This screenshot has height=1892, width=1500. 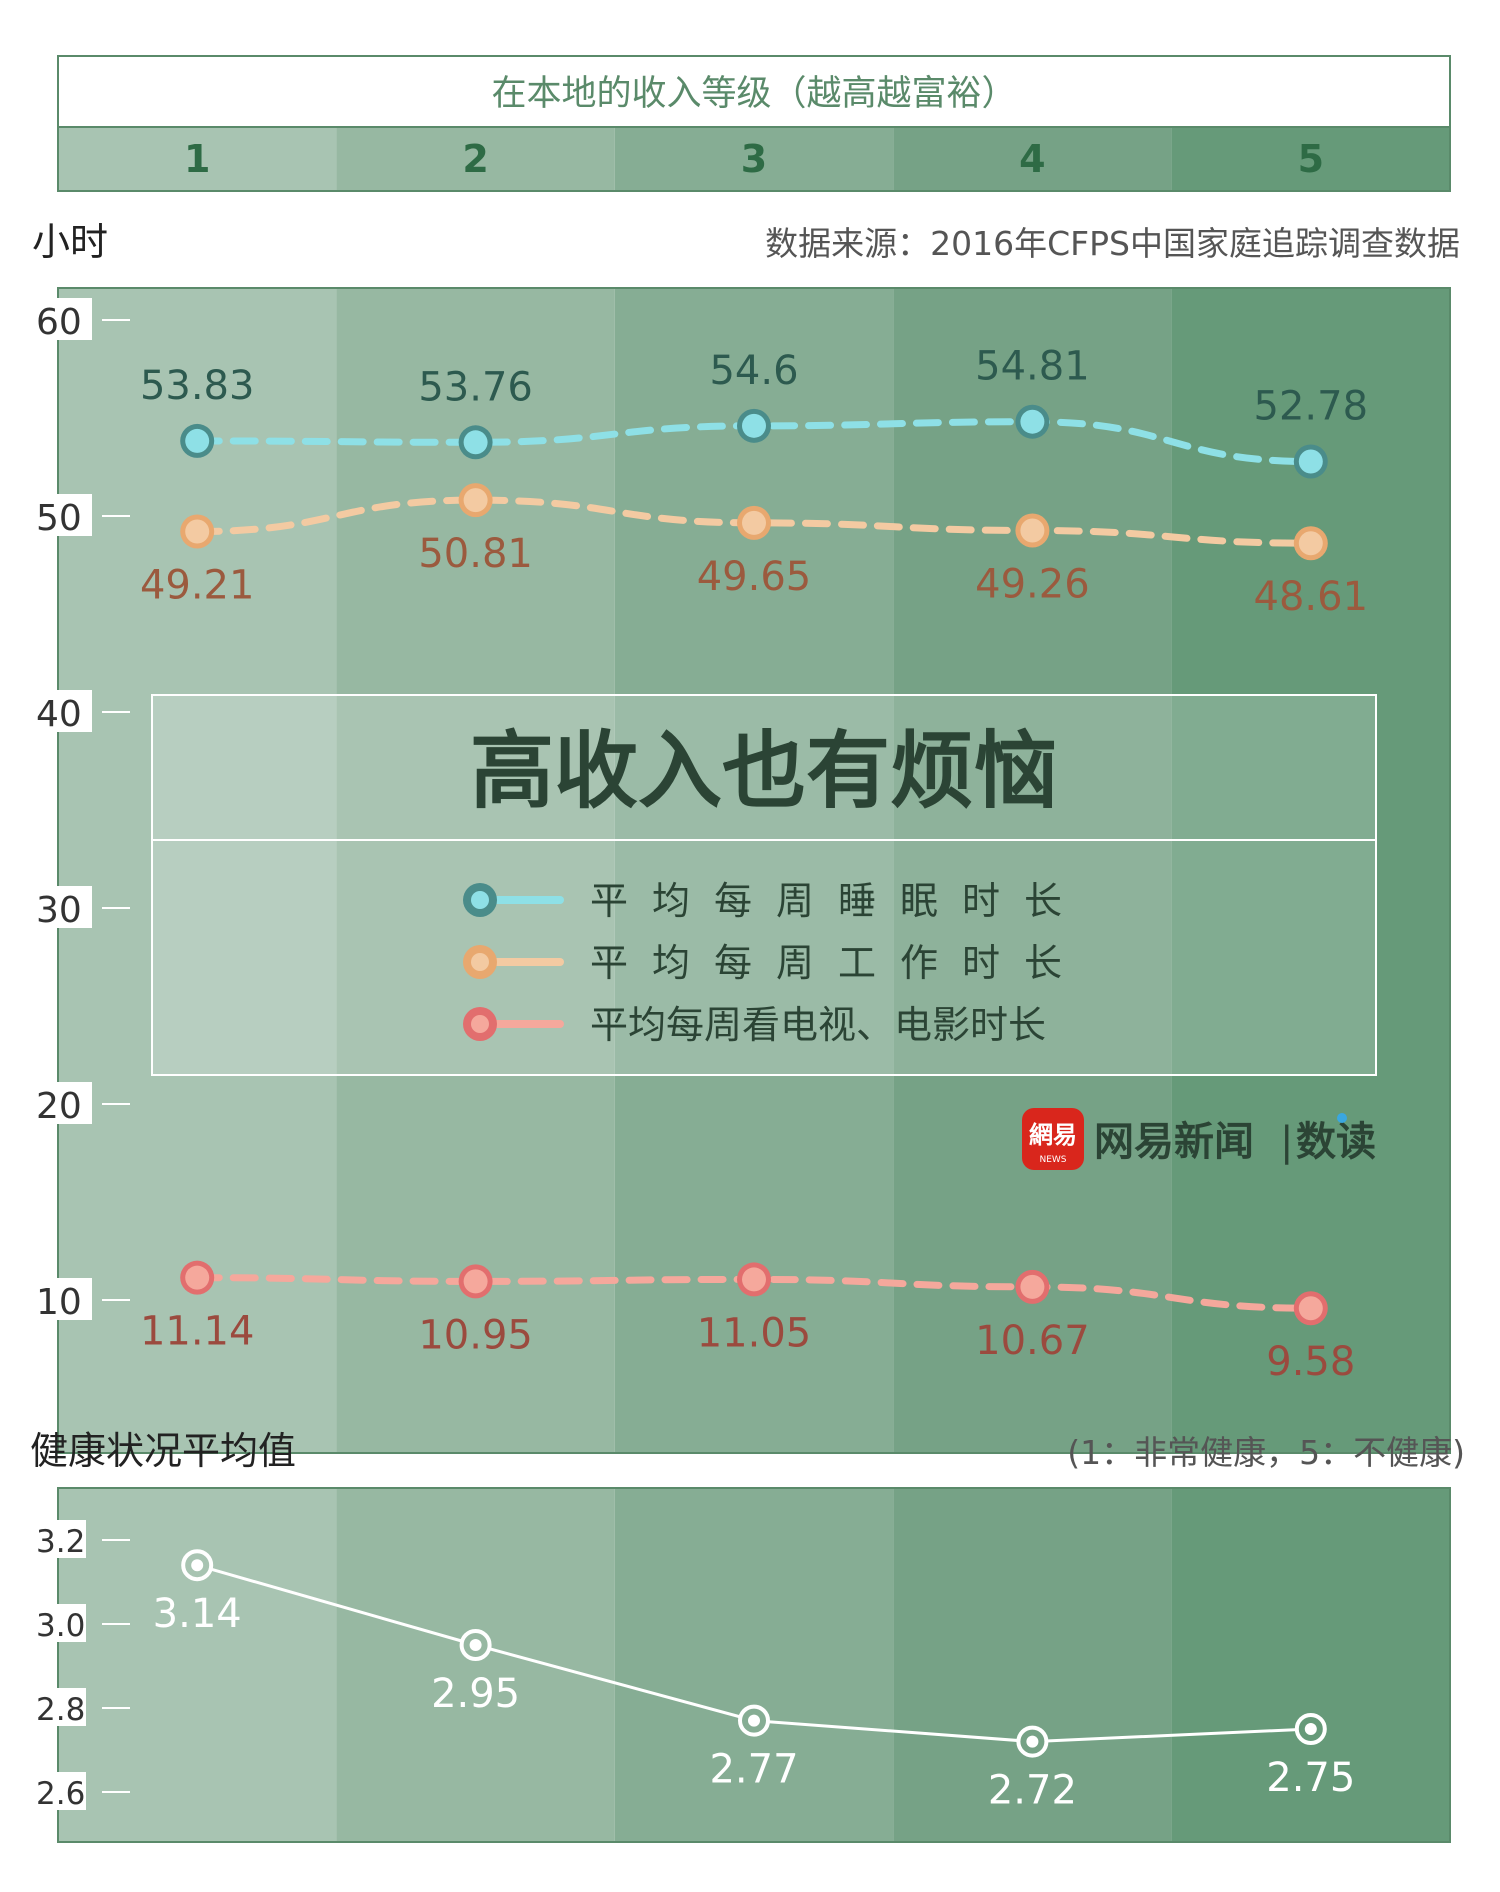 What do you see at coordinates (1032, 1341) in the screenshot?
I see `data-label: 10.67` at bounding box center [1032, 1341].